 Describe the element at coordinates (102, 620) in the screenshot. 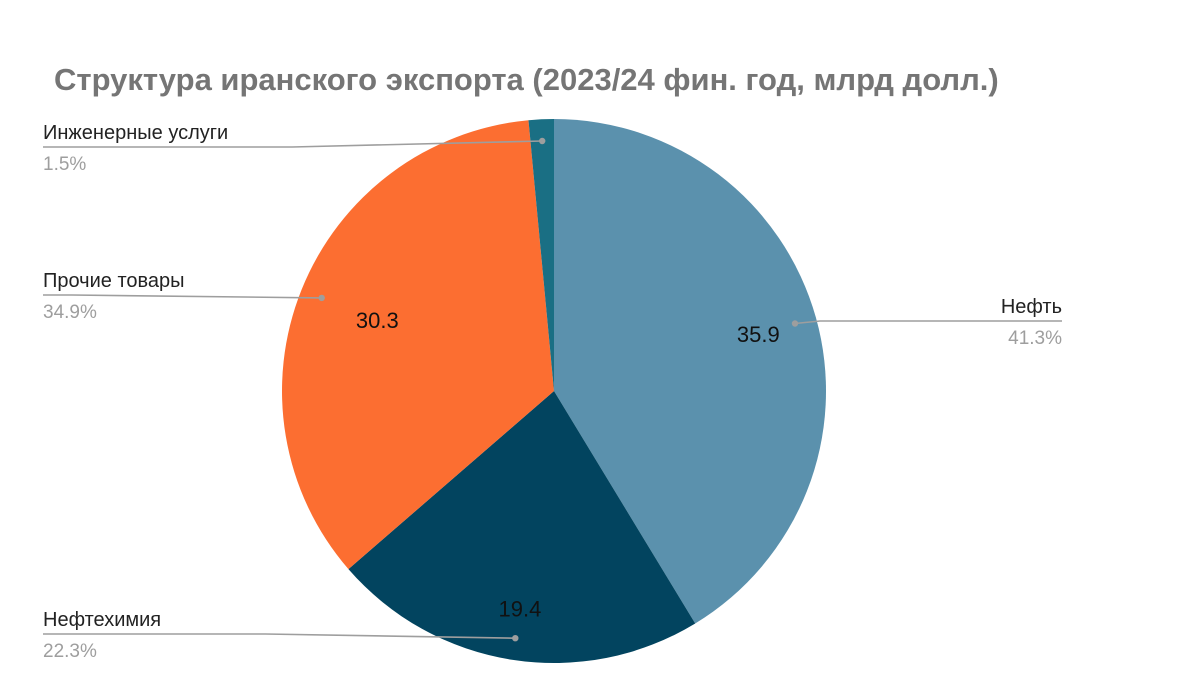

I see `category-label-2: Нефтехимия` at that location.